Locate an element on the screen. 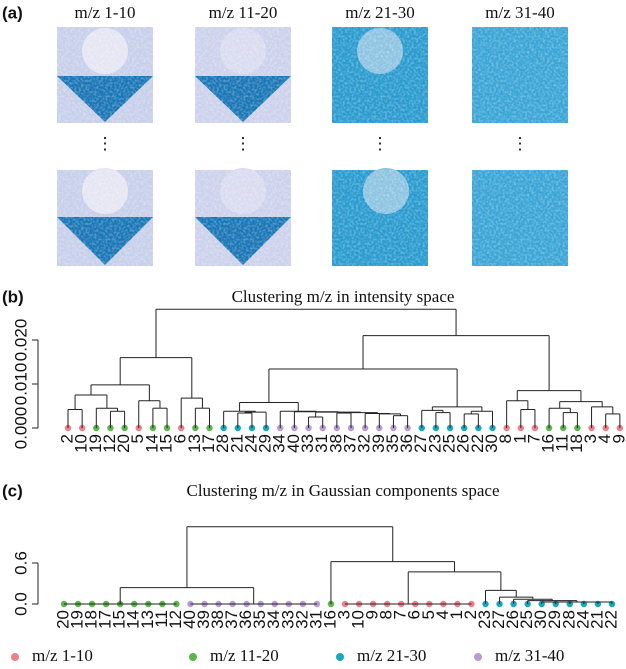 The height and width of the screenshot is (669, 626). leaf-label: 37 is located at coordinates (349, 443).